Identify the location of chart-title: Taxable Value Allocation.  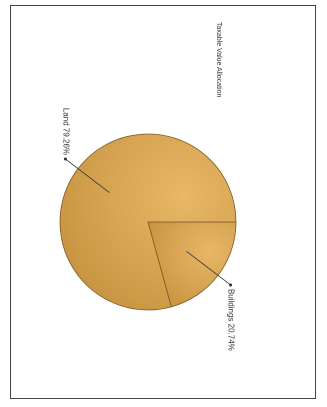
(218, 59).